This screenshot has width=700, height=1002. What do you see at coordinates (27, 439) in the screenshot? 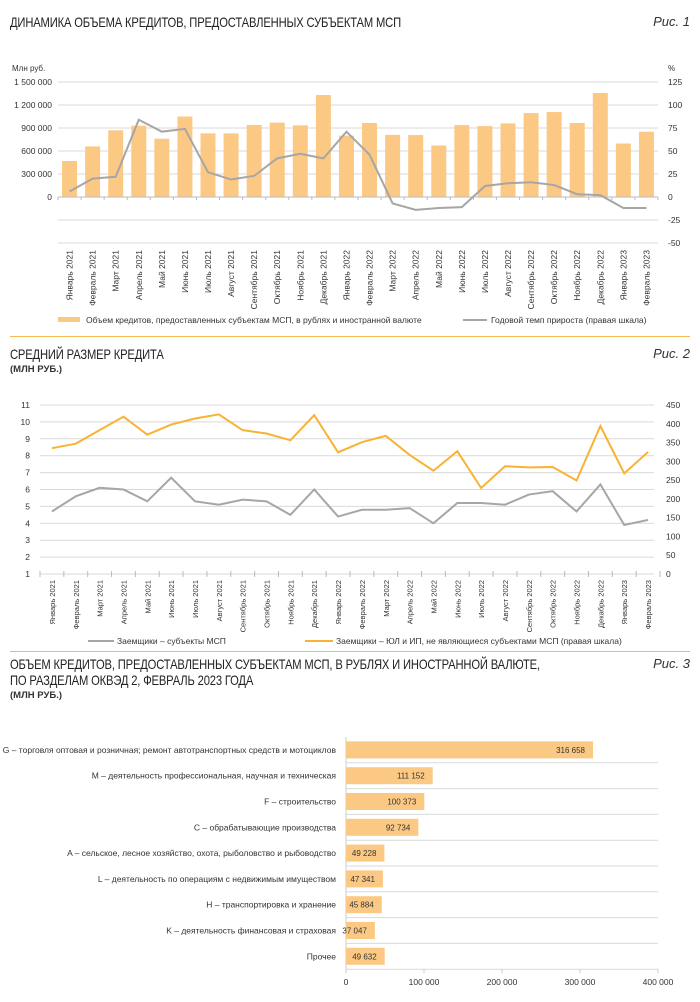
I see `left-tick-label: 9` at bounding box center [27, 439].